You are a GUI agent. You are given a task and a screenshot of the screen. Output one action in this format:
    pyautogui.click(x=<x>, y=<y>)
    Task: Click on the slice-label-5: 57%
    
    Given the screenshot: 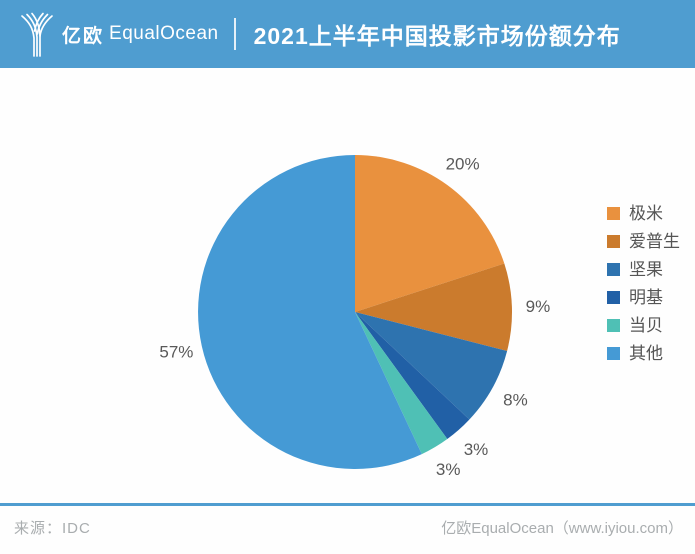 What is the action you would take?
    pyautogui.click(x=176, y=351)
    